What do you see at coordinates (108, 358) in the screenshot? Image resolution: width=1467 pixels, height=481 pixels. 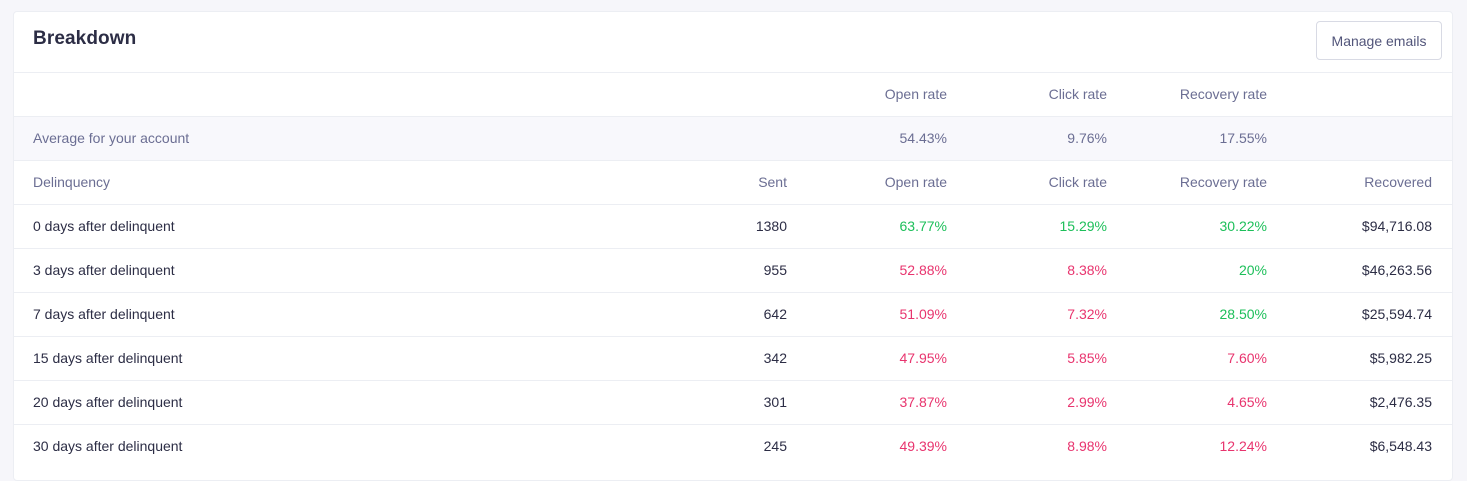 I see `row-label: 15 days after delinquent` at bounding box center [108, 358].